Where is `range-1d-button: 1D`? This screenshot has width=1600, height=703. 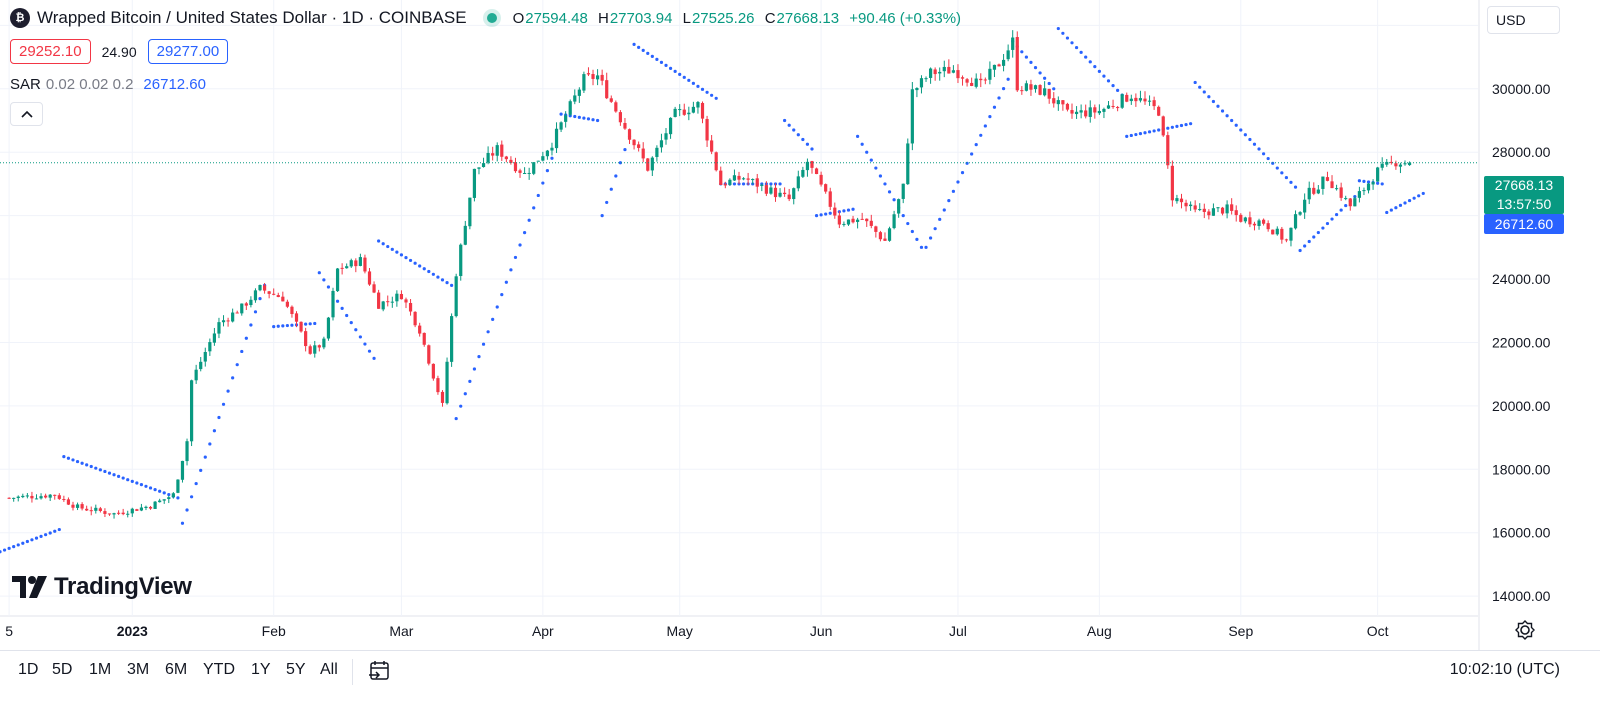 range-1d-button: 1D is located at coordinates (28, 669).